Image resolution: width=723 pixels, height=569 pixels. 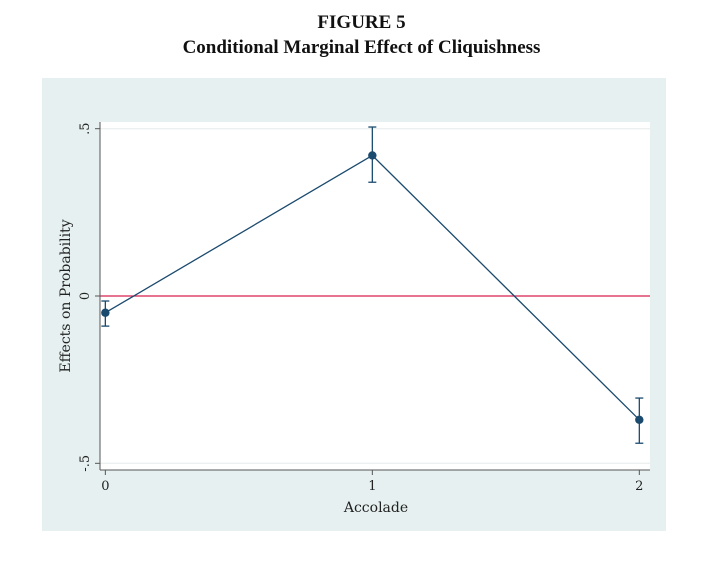 I want to click on x-tick-label-0: 0, so click(x=105, y=486).